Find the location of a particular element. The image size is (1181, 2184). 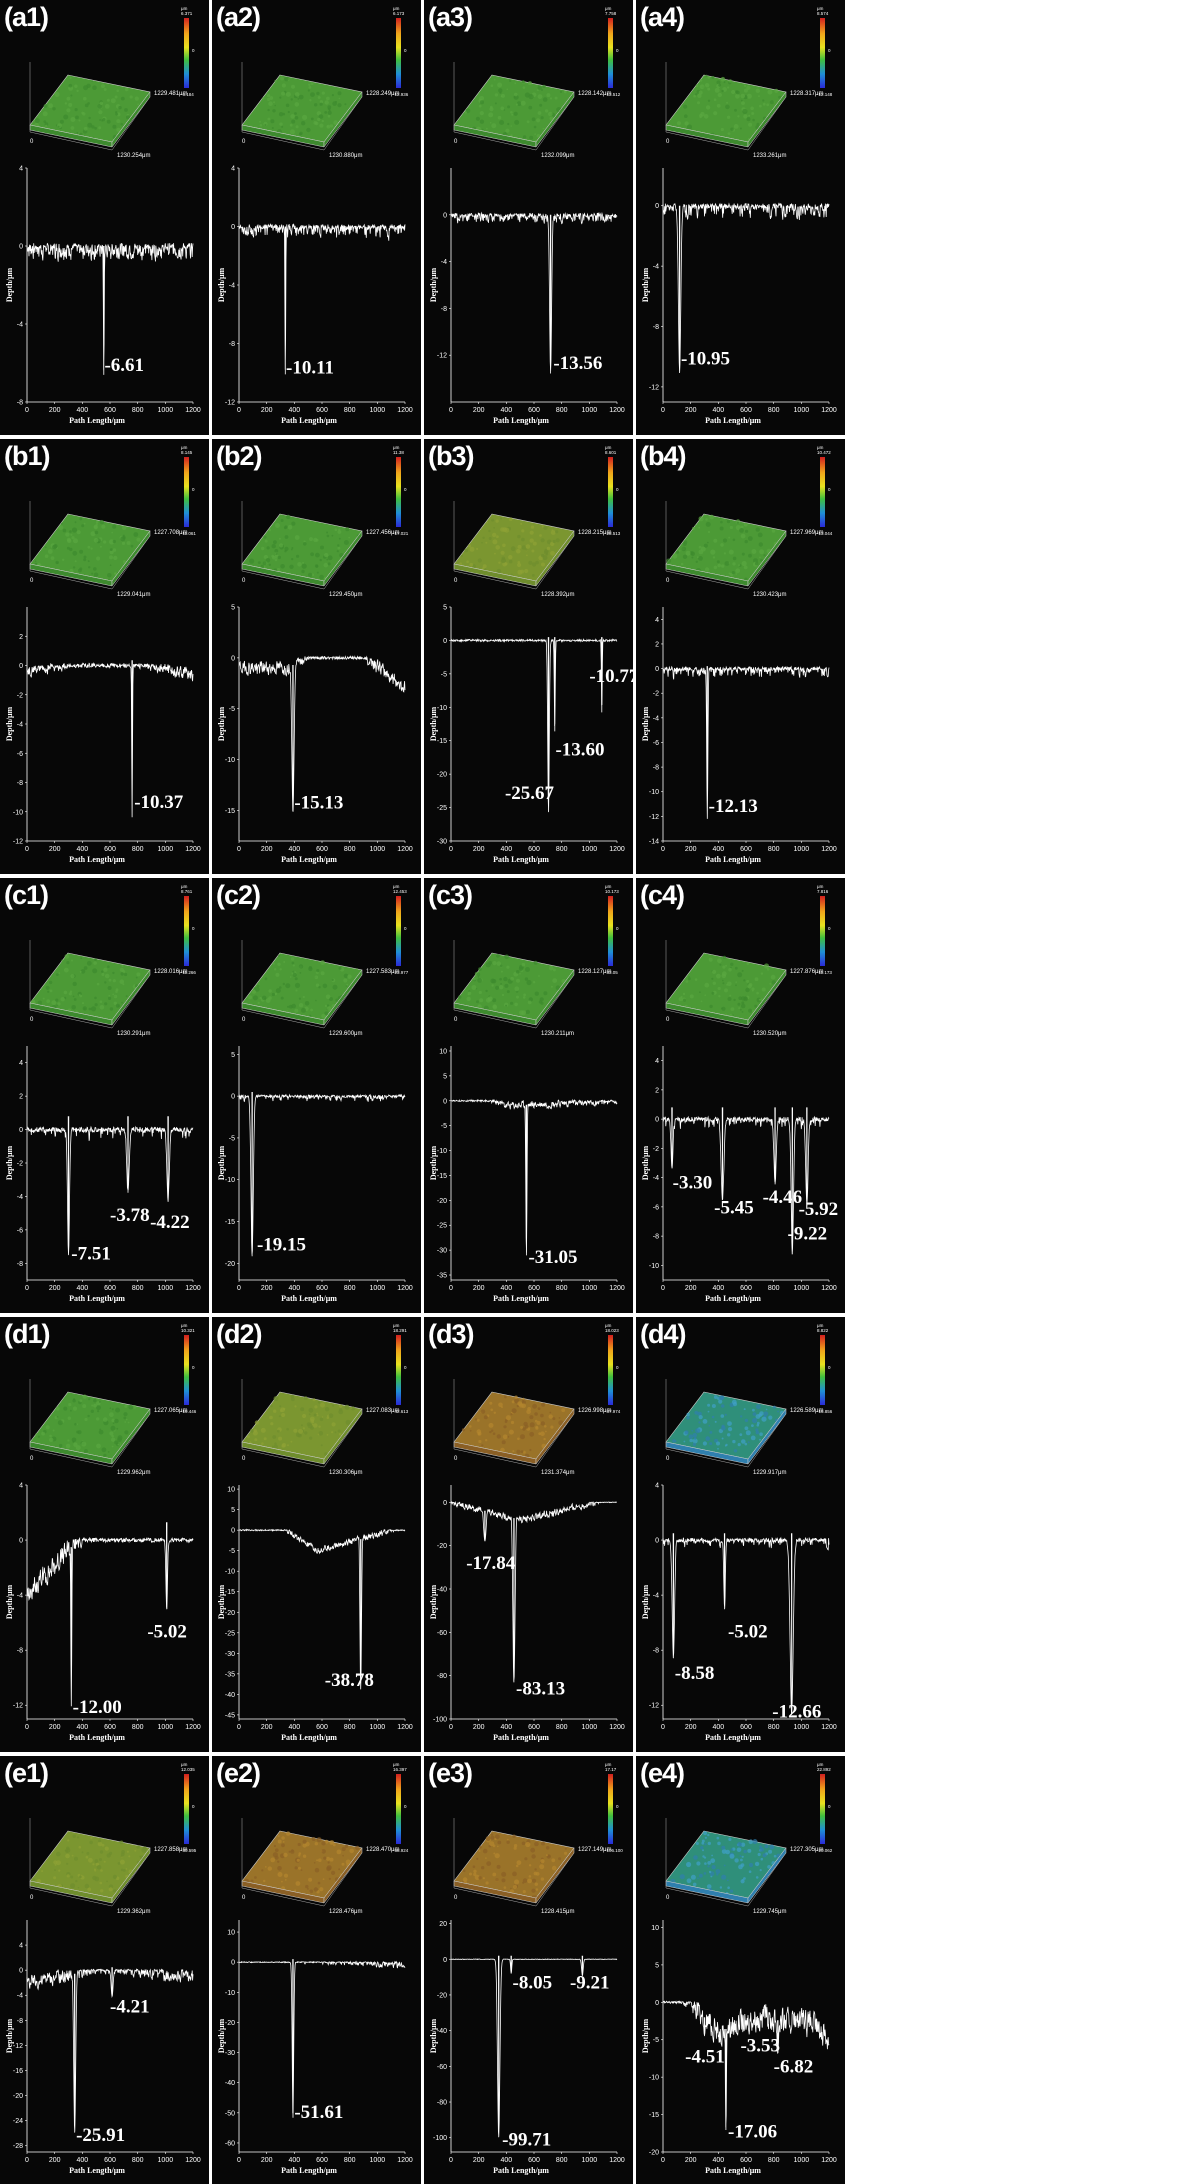

depth-annotation: -25.91 is located at coordinates (100, 2135).